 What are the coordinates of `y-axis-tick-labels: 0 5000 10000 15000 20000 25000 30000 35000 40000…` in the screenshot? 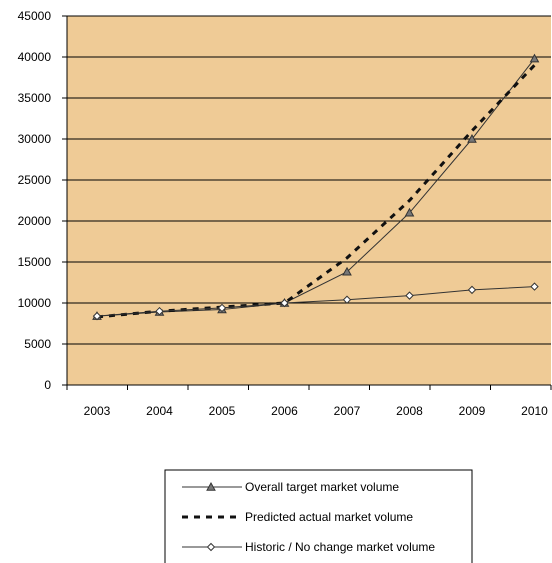 It's located at (35, 200).